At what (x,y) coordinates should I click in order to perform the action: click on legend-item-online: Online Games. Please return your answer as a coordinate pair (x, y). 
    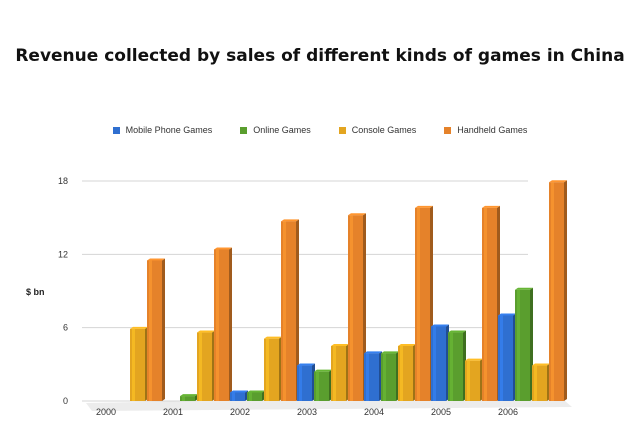
    Looking at the image, I should click on (275, 130).